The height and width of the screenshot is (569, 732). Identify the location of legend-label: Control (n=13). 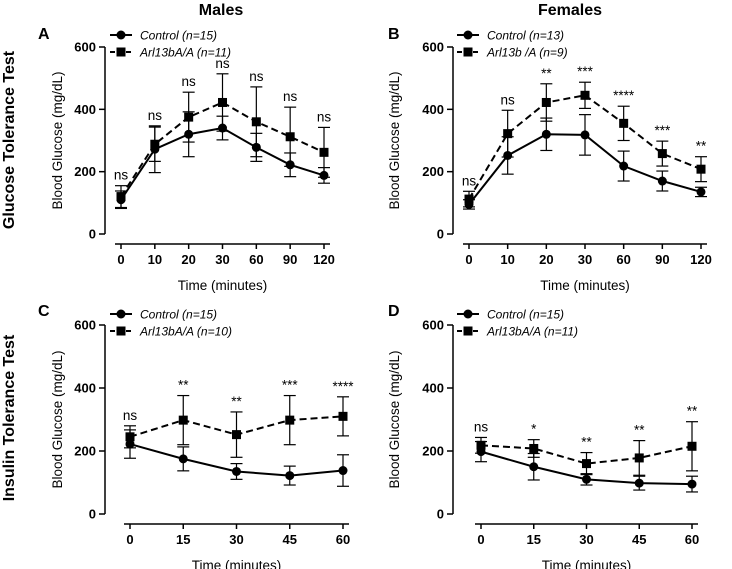
(525, 36).